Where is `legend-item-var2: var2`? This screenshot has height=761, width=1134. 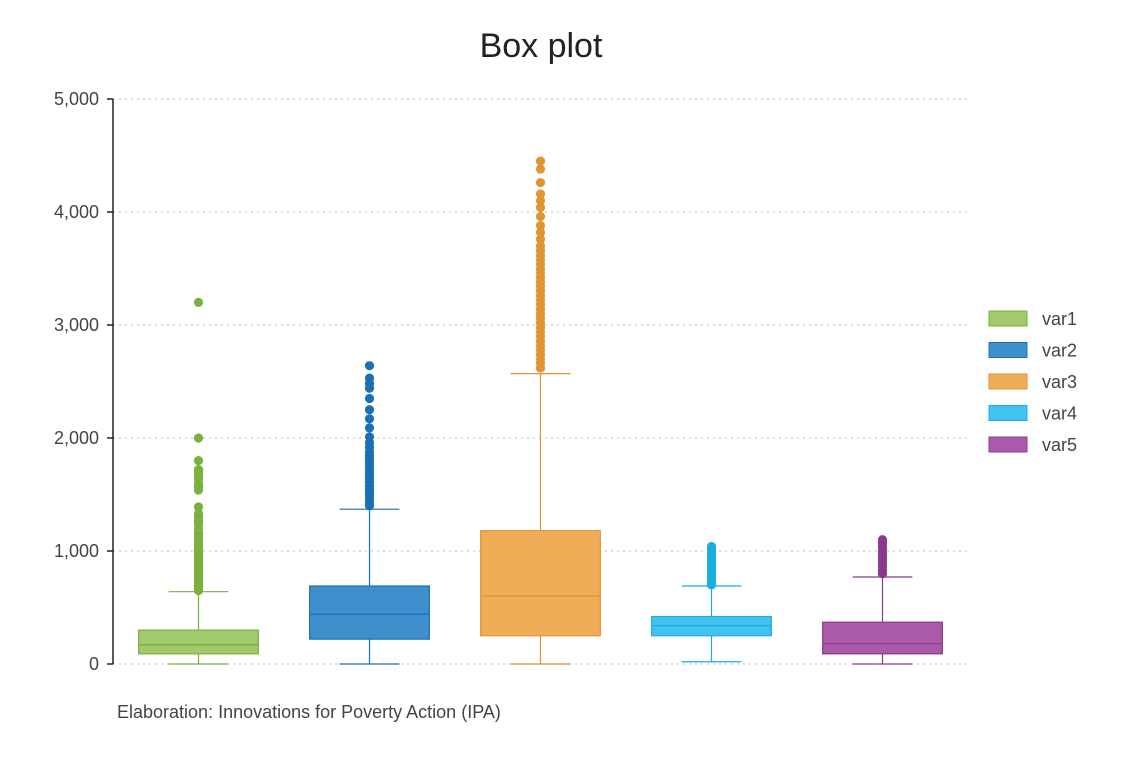 legend-item-var2: var2 is located at coordinates (1032, 351).